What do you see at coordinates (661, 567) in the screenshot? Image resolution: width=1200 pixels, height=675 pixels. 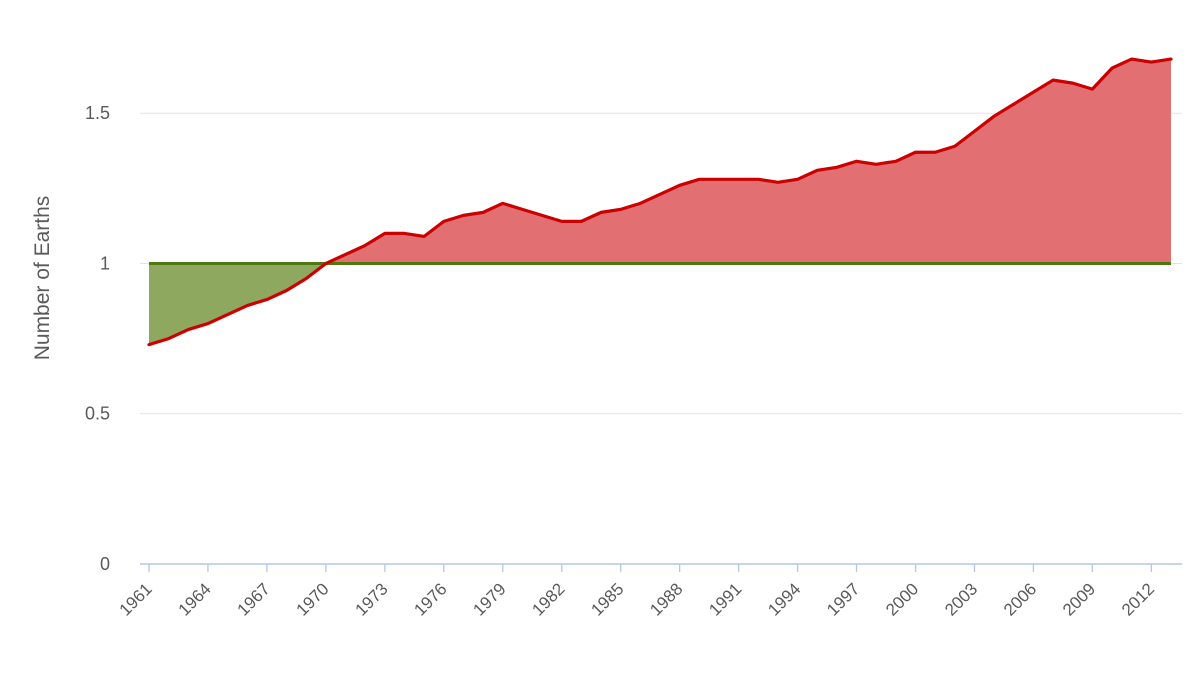 I see `axis-layer` at bounding box center [661, 567].